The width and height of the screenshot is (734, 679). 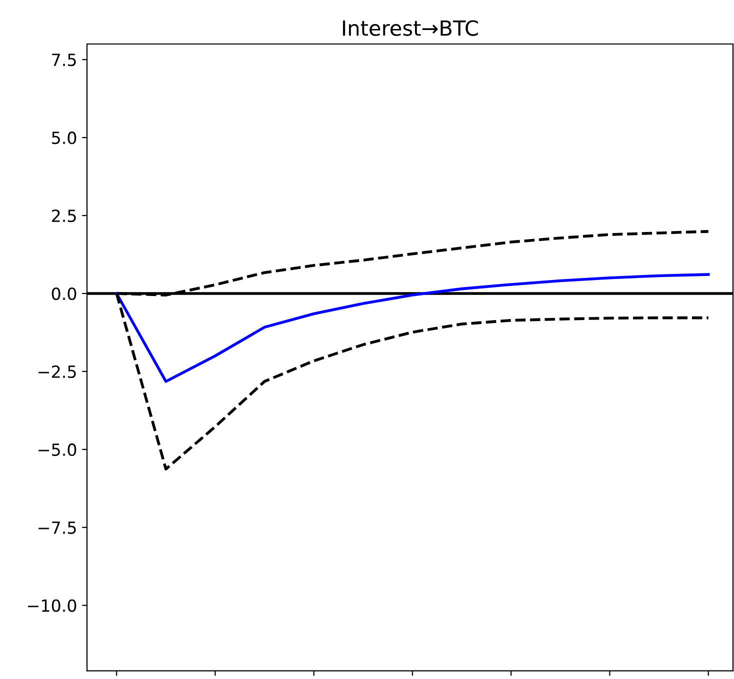 I want to click on y-tick-label: 0.0, so click(x=64, y=293).